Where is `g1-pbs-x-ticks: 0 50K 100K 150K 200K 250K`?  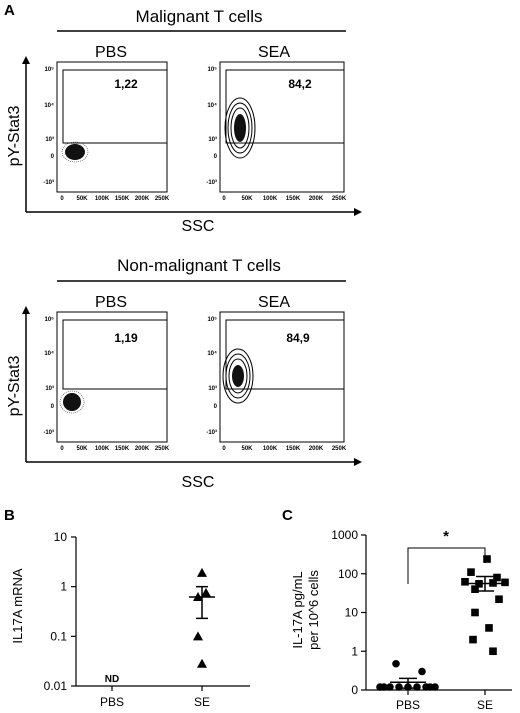
g1-pbs-x-ticks: 0 50K 100K 150K 200K 250K is located at coordinates (115, 199).